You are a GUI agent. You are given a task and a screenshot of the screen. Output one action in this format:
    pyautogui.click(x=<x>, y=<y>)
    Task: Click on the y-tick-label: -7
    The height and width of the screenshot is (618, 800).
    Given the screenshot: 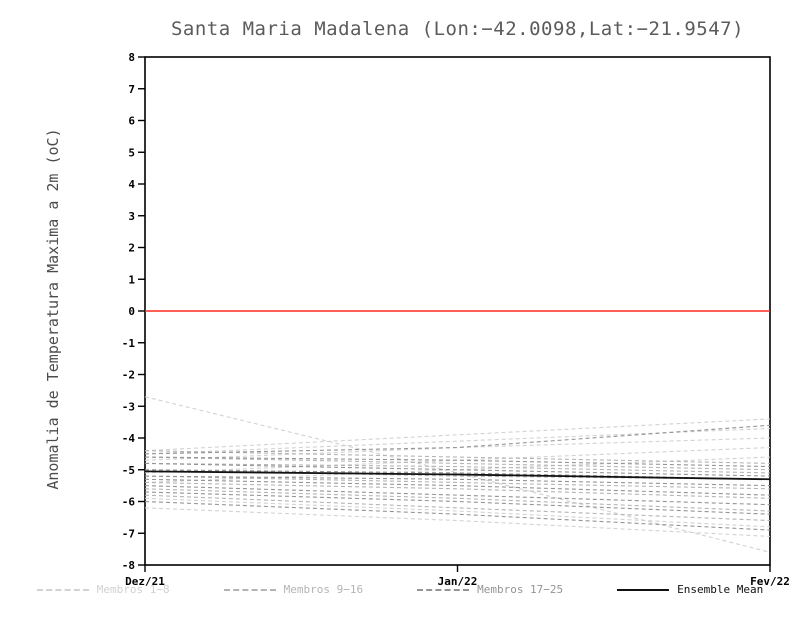 What is the action you would take?
    pyautogui.click(x=128, y=533)
    